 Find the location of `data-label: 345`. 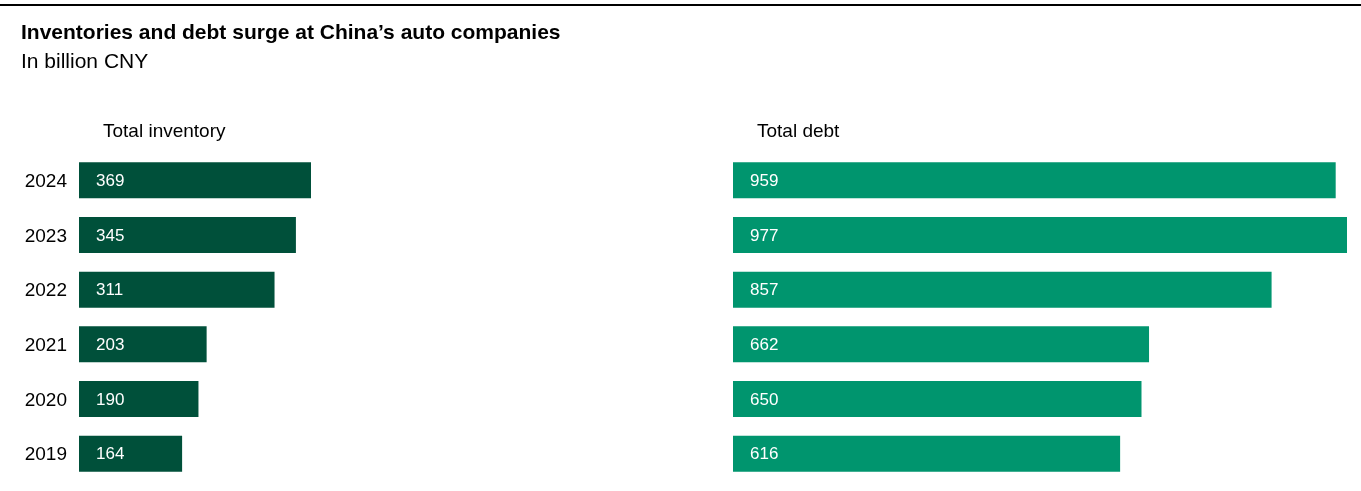

data-label: 345 is located at coordinates (110, 235).